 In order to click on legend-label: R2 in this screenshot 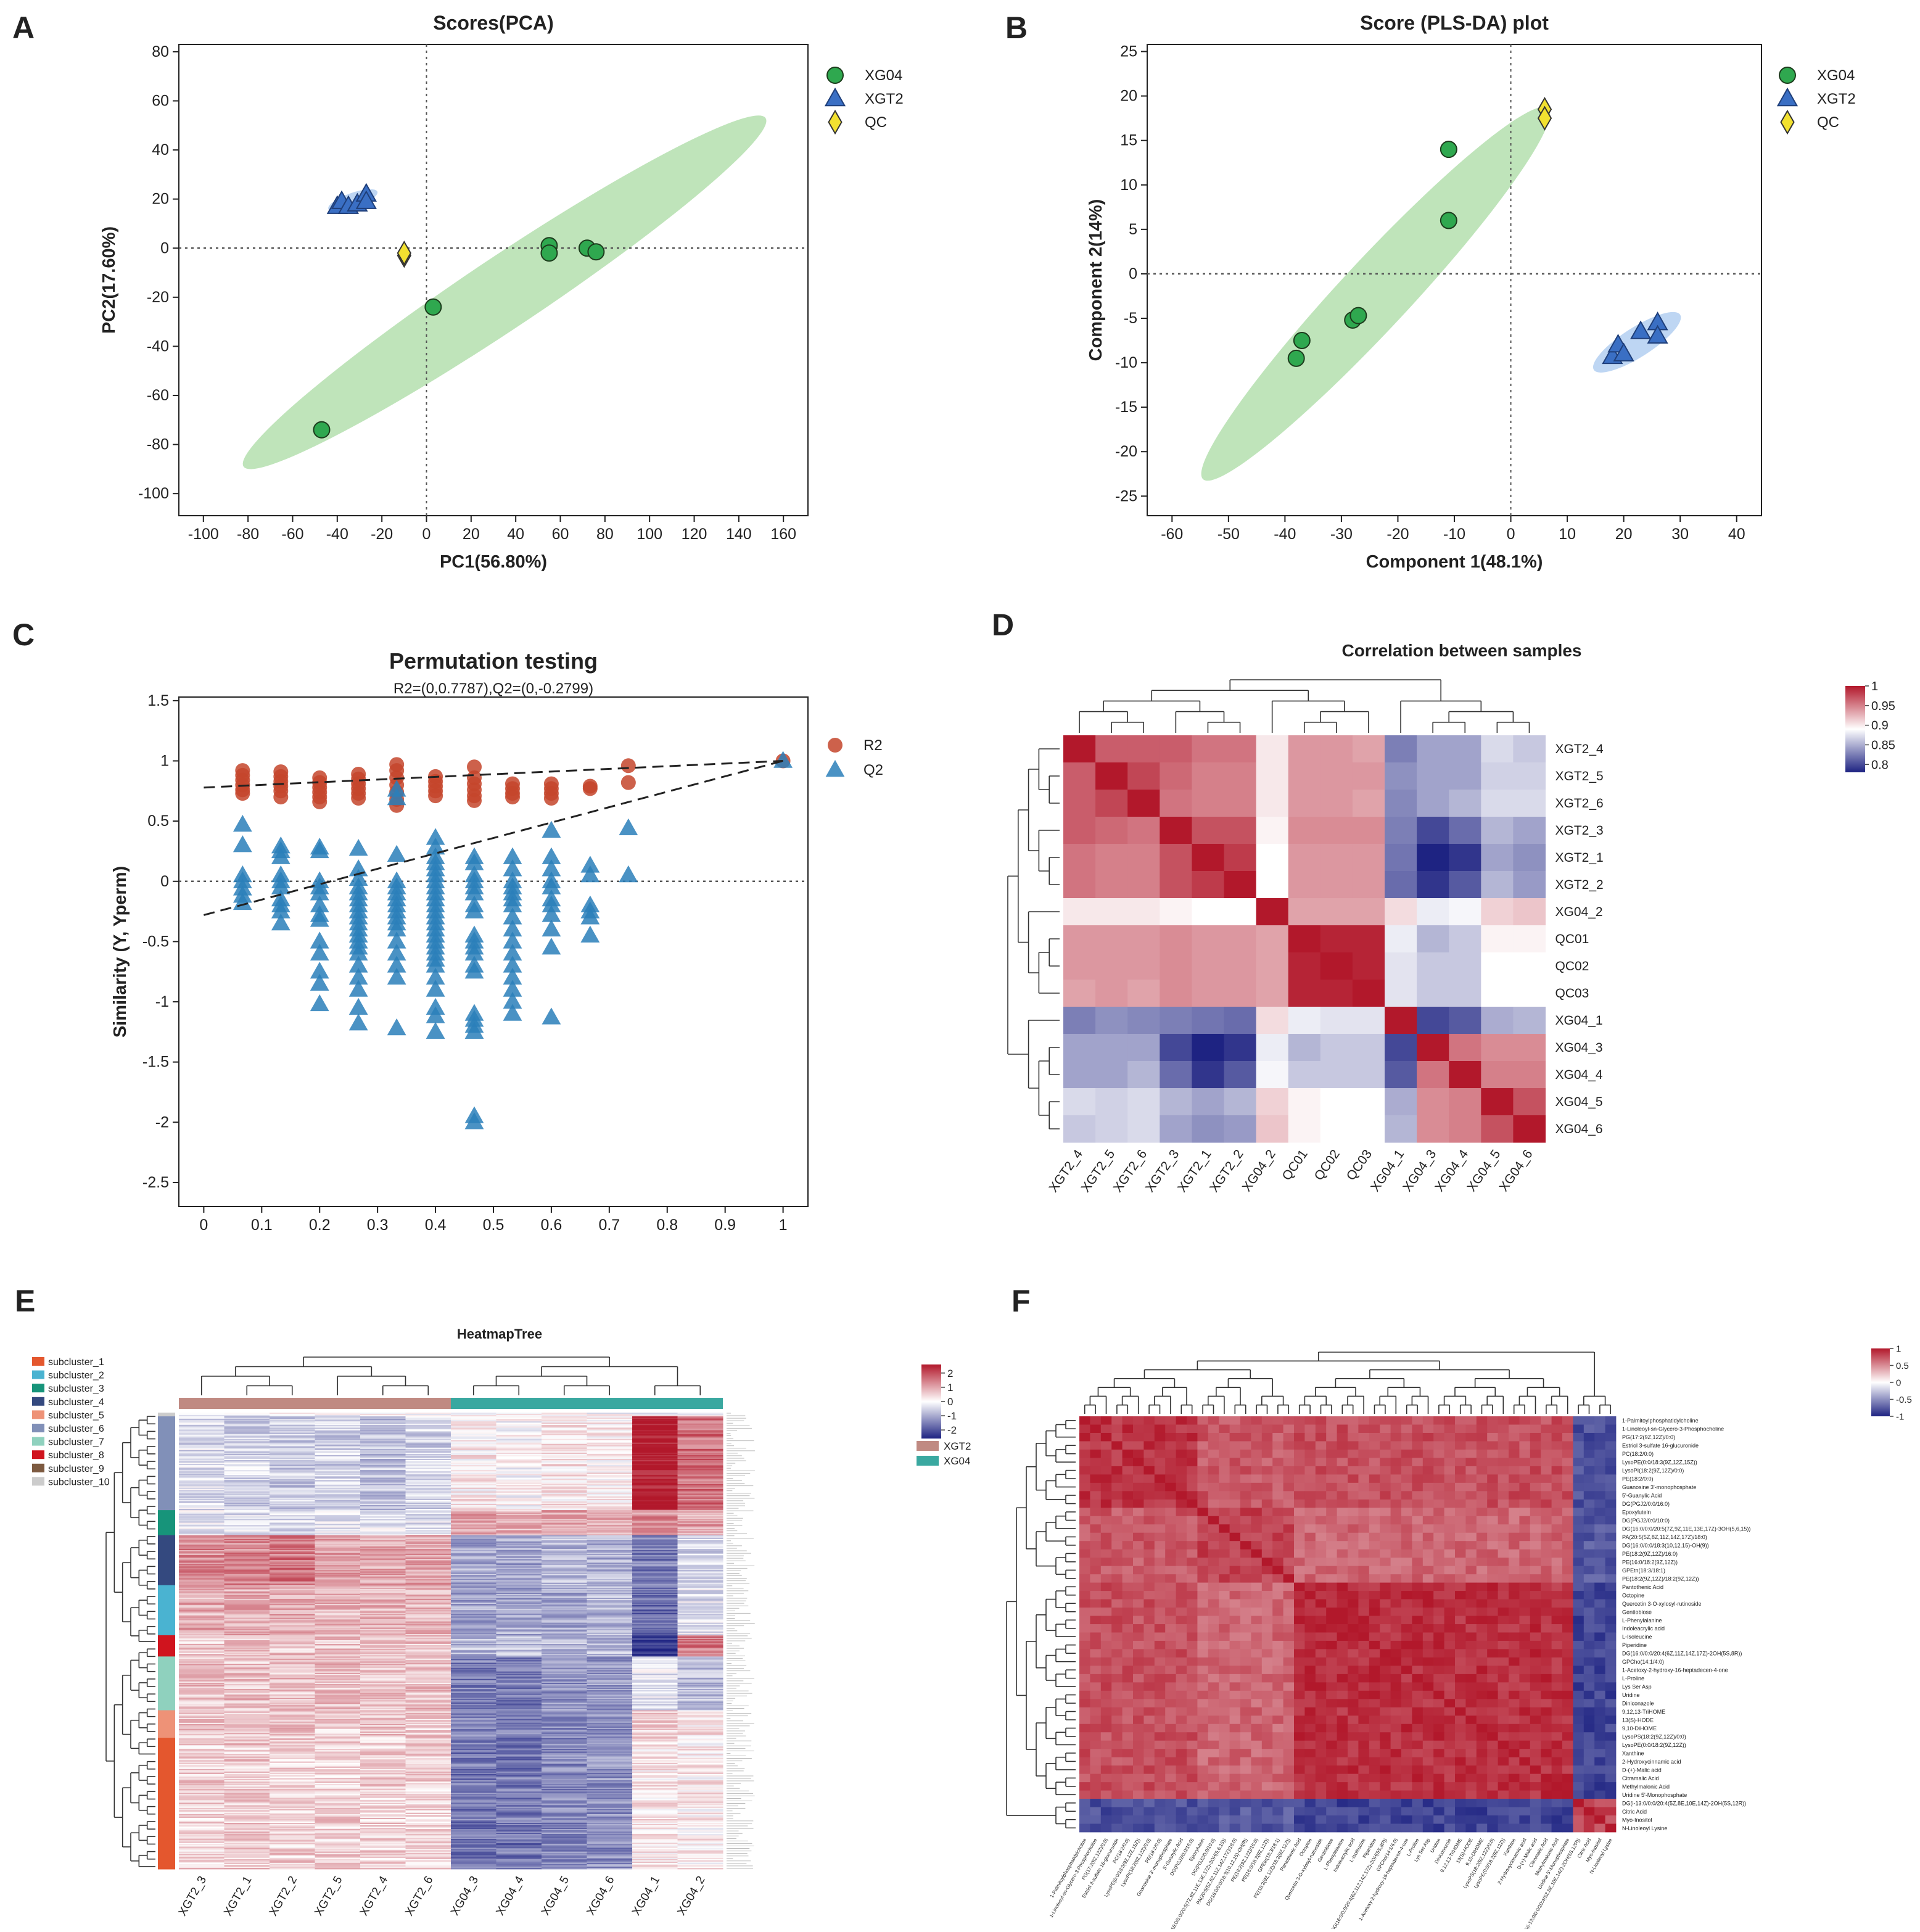, I will do `click(873, 745)`.